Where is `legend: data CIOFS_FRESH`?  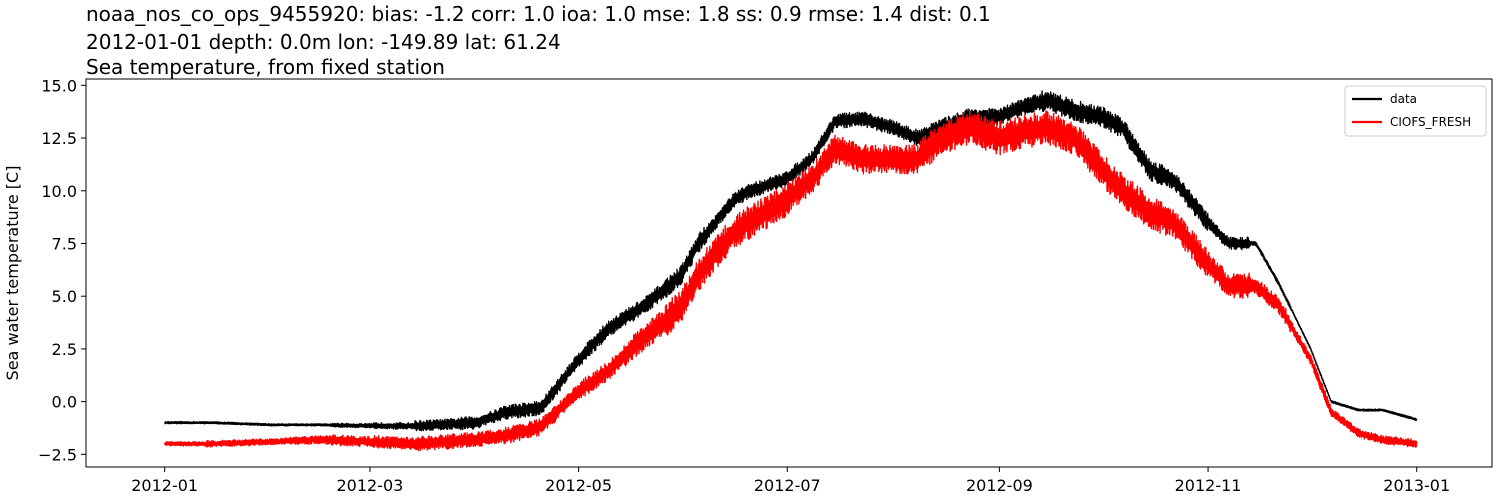 legend: data CIOFS_FRESH is located at coordinates (1415, 111).